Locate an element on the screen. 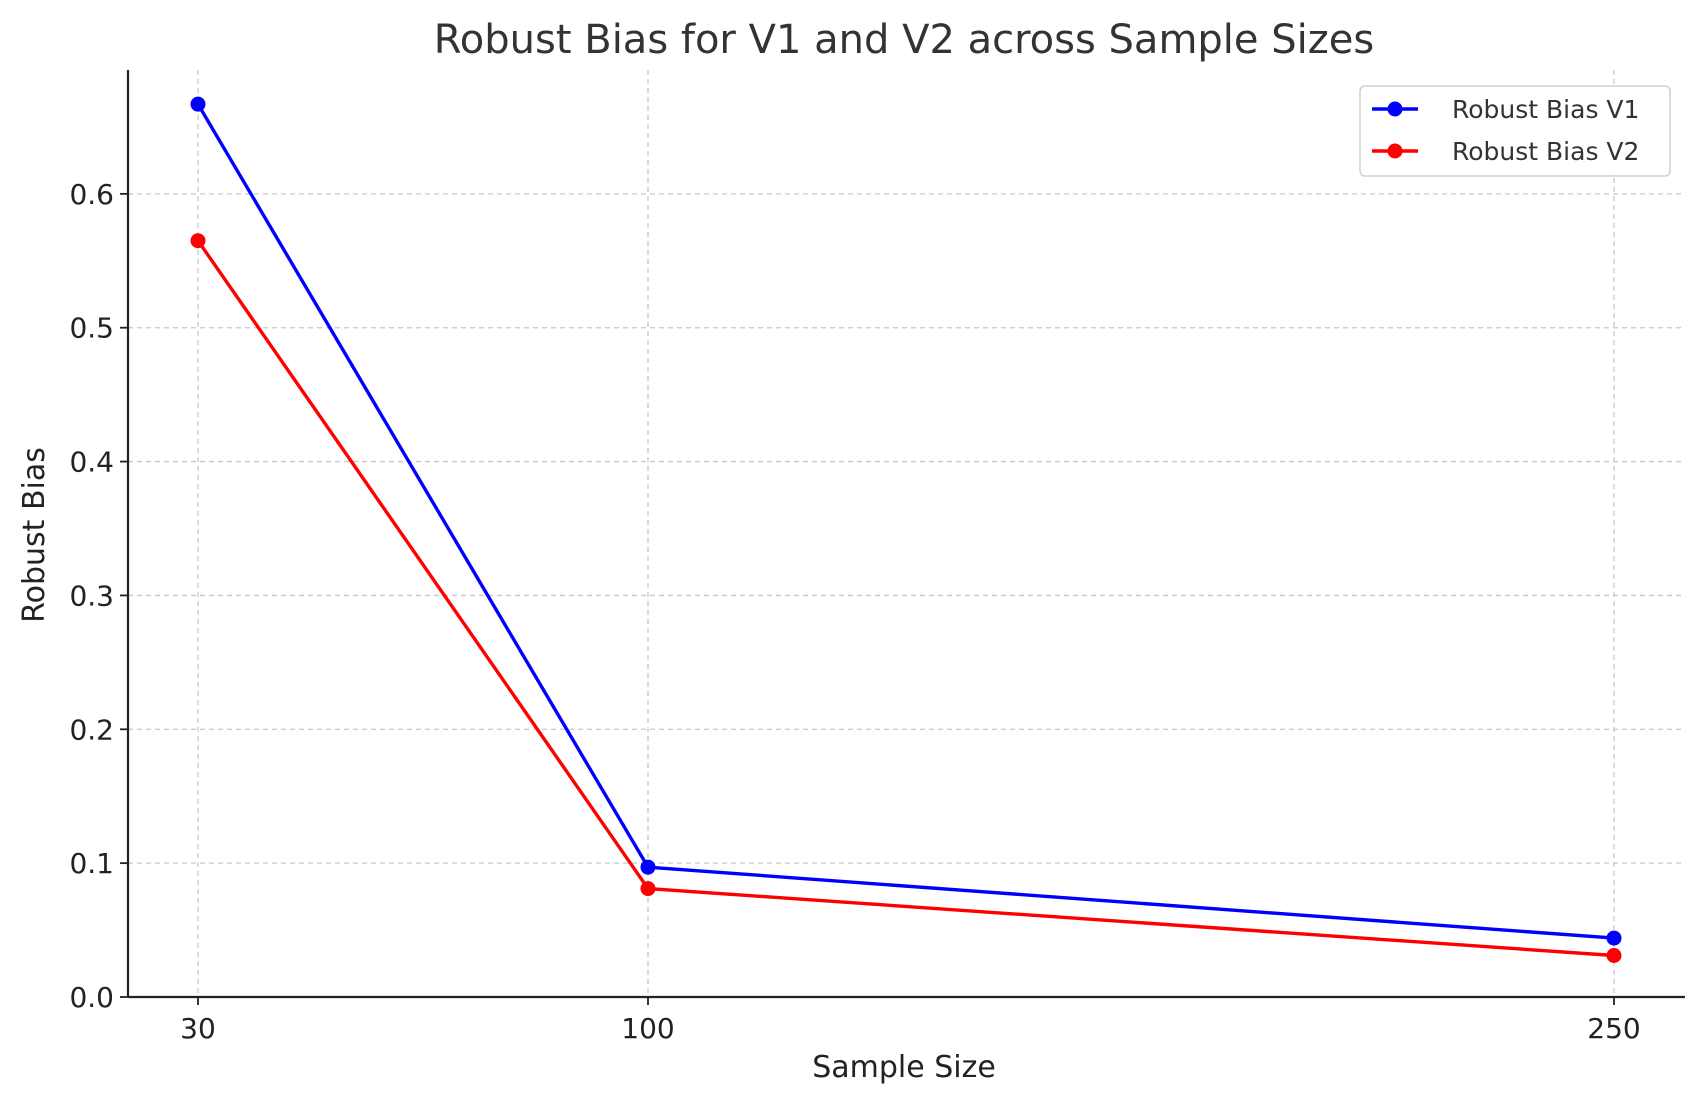 The width and height of the screenshot is (1697, 1105). legend: Robust Bias V1 Robust Bias V2 is located at coordinates (1515, 131).